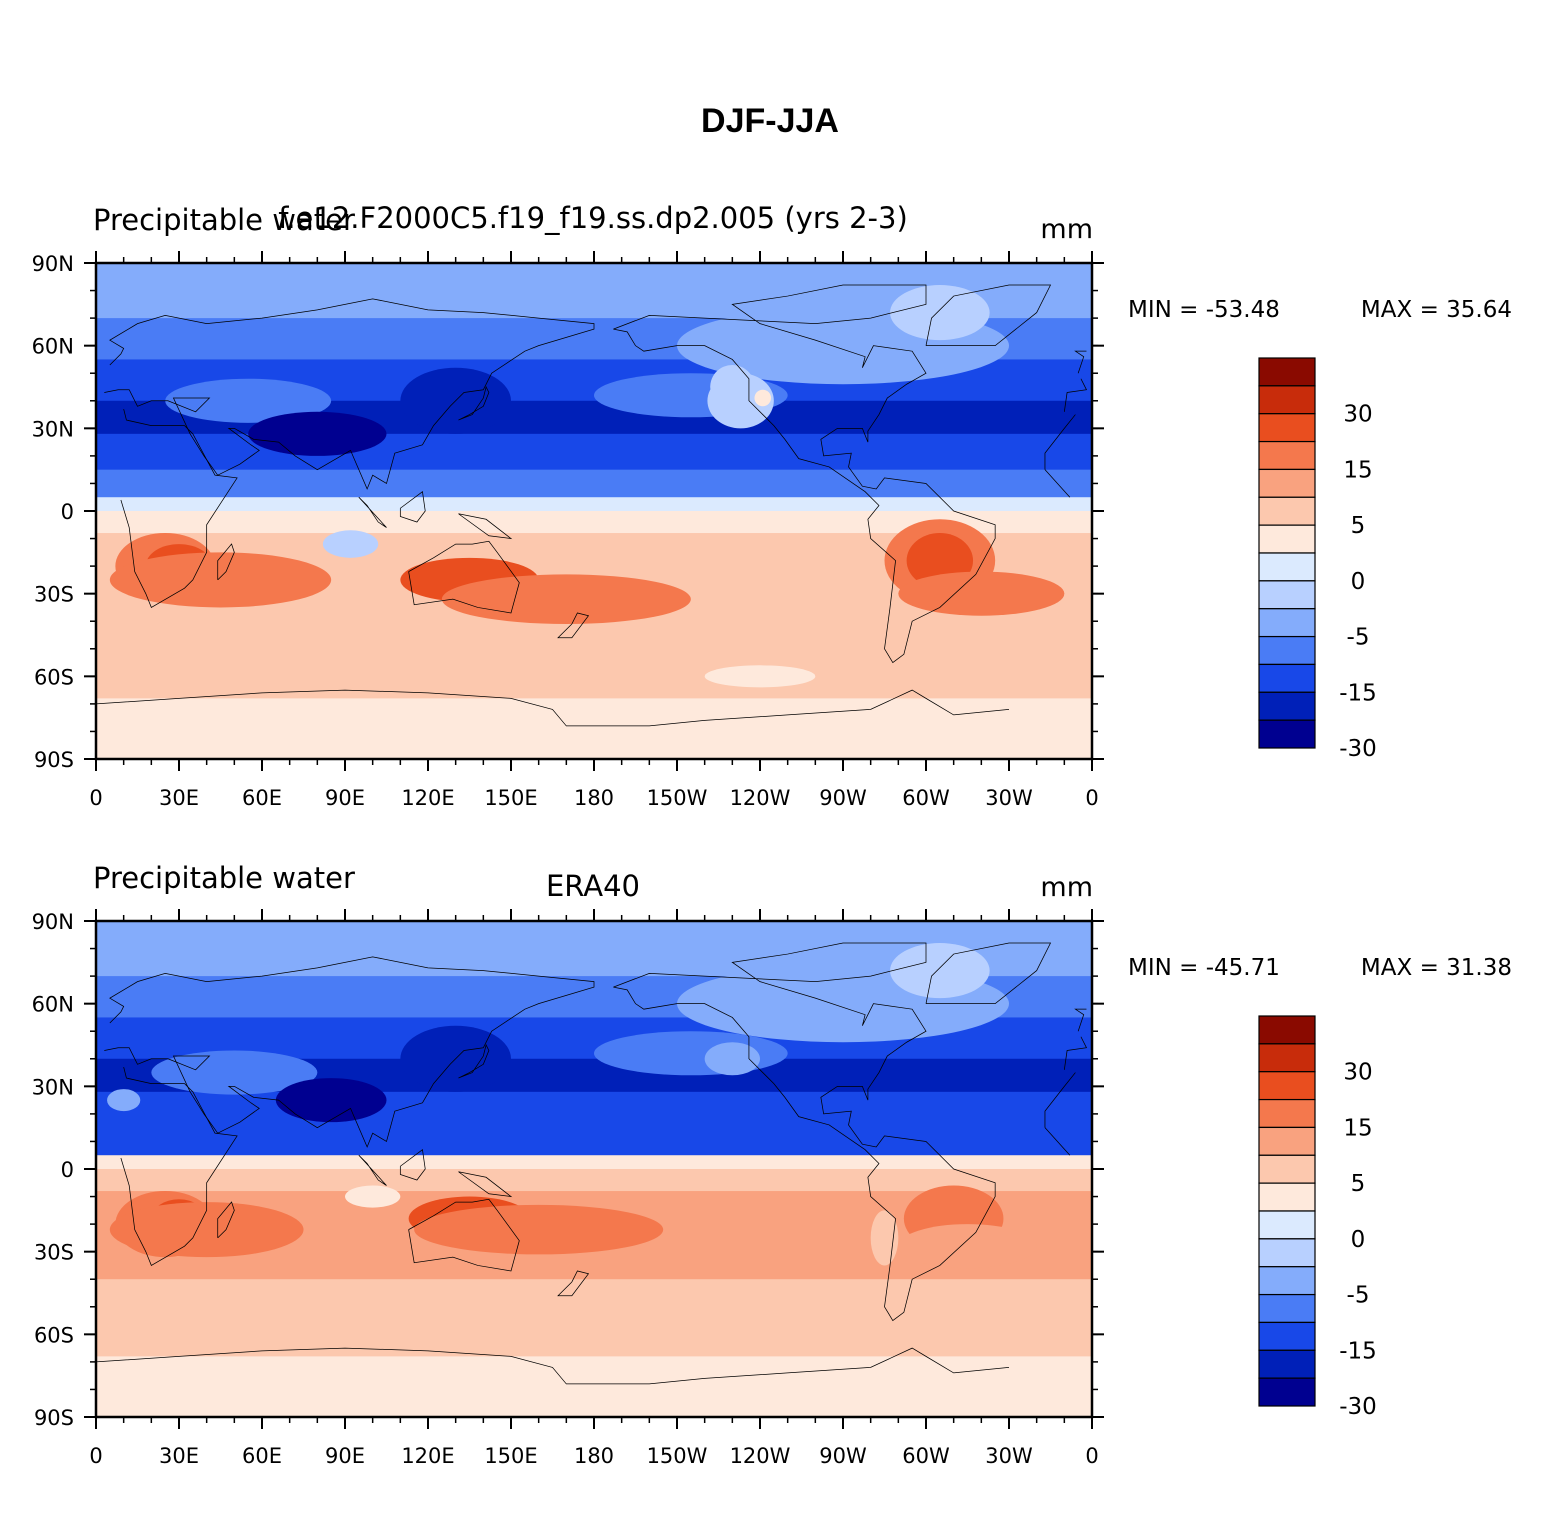 The height and width of the screenshot is (1538, 1541). What do you see at coordinates (1357, 1073) in the screenshot?
I see `colorbar-label: 30` at bounding box center [1357, 1073].